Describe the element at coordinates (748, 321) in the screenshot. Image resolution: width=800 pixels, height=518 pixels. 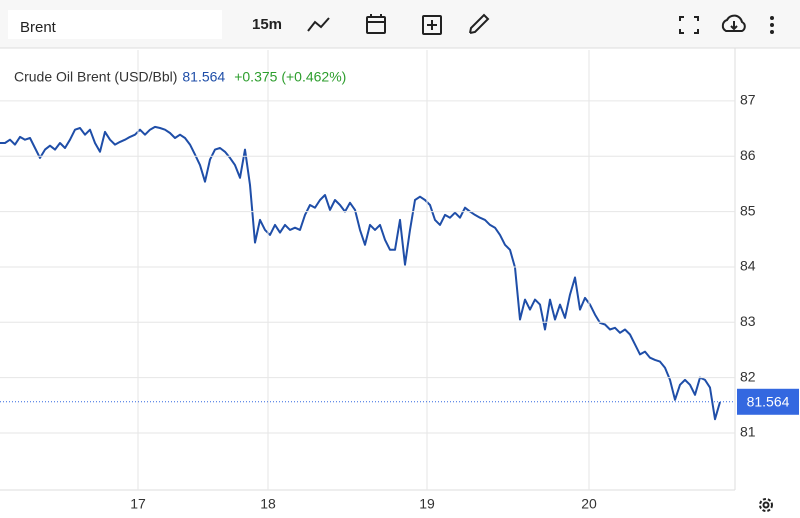
I see `y-tick-label: 83` at that location.